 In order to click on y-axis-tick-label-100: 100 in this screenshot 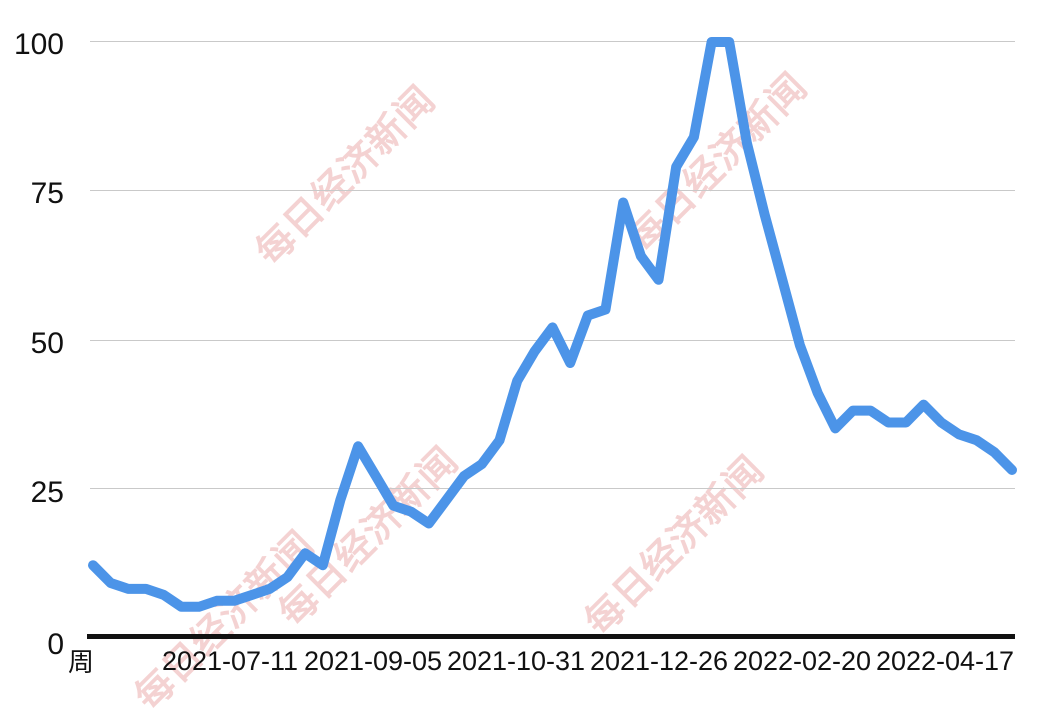, I will do `click(38, 44)`.